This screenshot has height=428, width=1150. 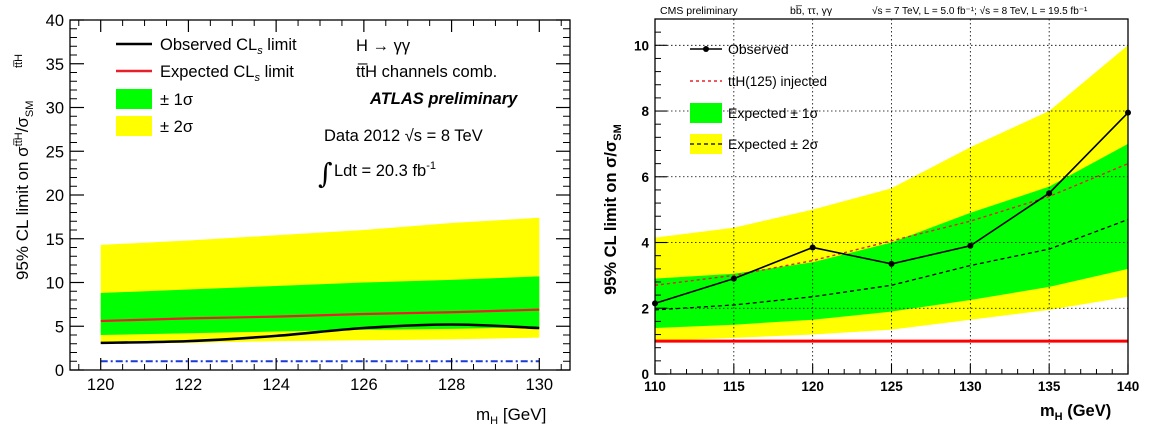 What do you see at coordinates (276, 385) in the screenshot?
I see `atlas-x-tick-label: 124` at bounding box center [276, 385].